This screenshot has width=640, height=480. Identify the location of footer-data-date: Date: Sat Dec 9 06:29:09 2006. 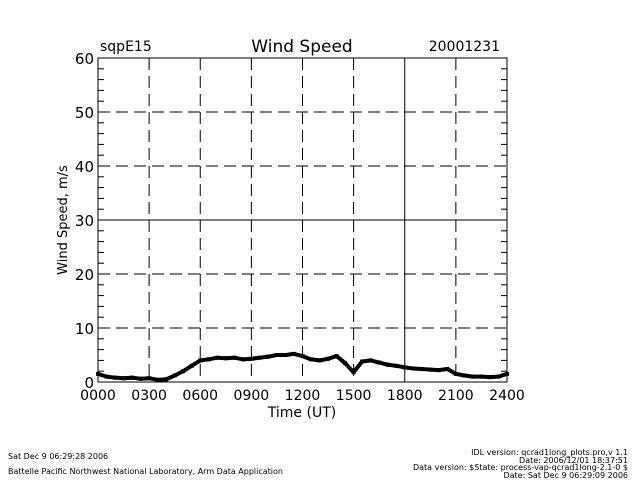
(565, 475).